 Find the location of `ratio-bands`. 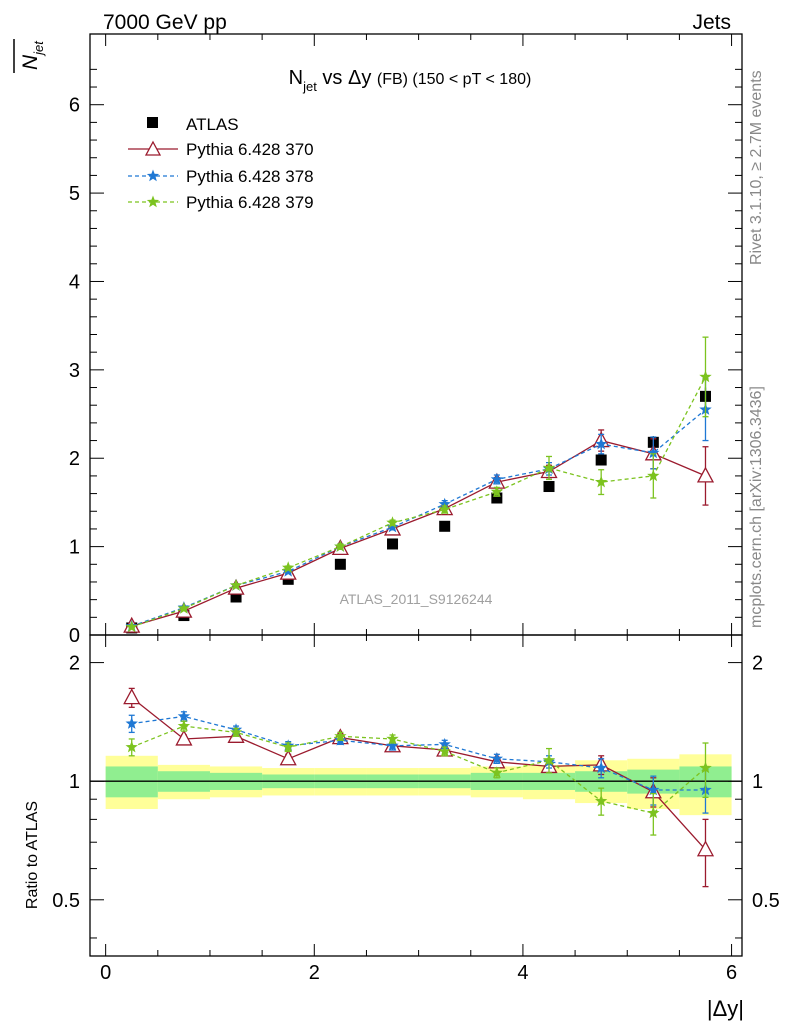

ratio-bands is located at coordinates (416, 785).